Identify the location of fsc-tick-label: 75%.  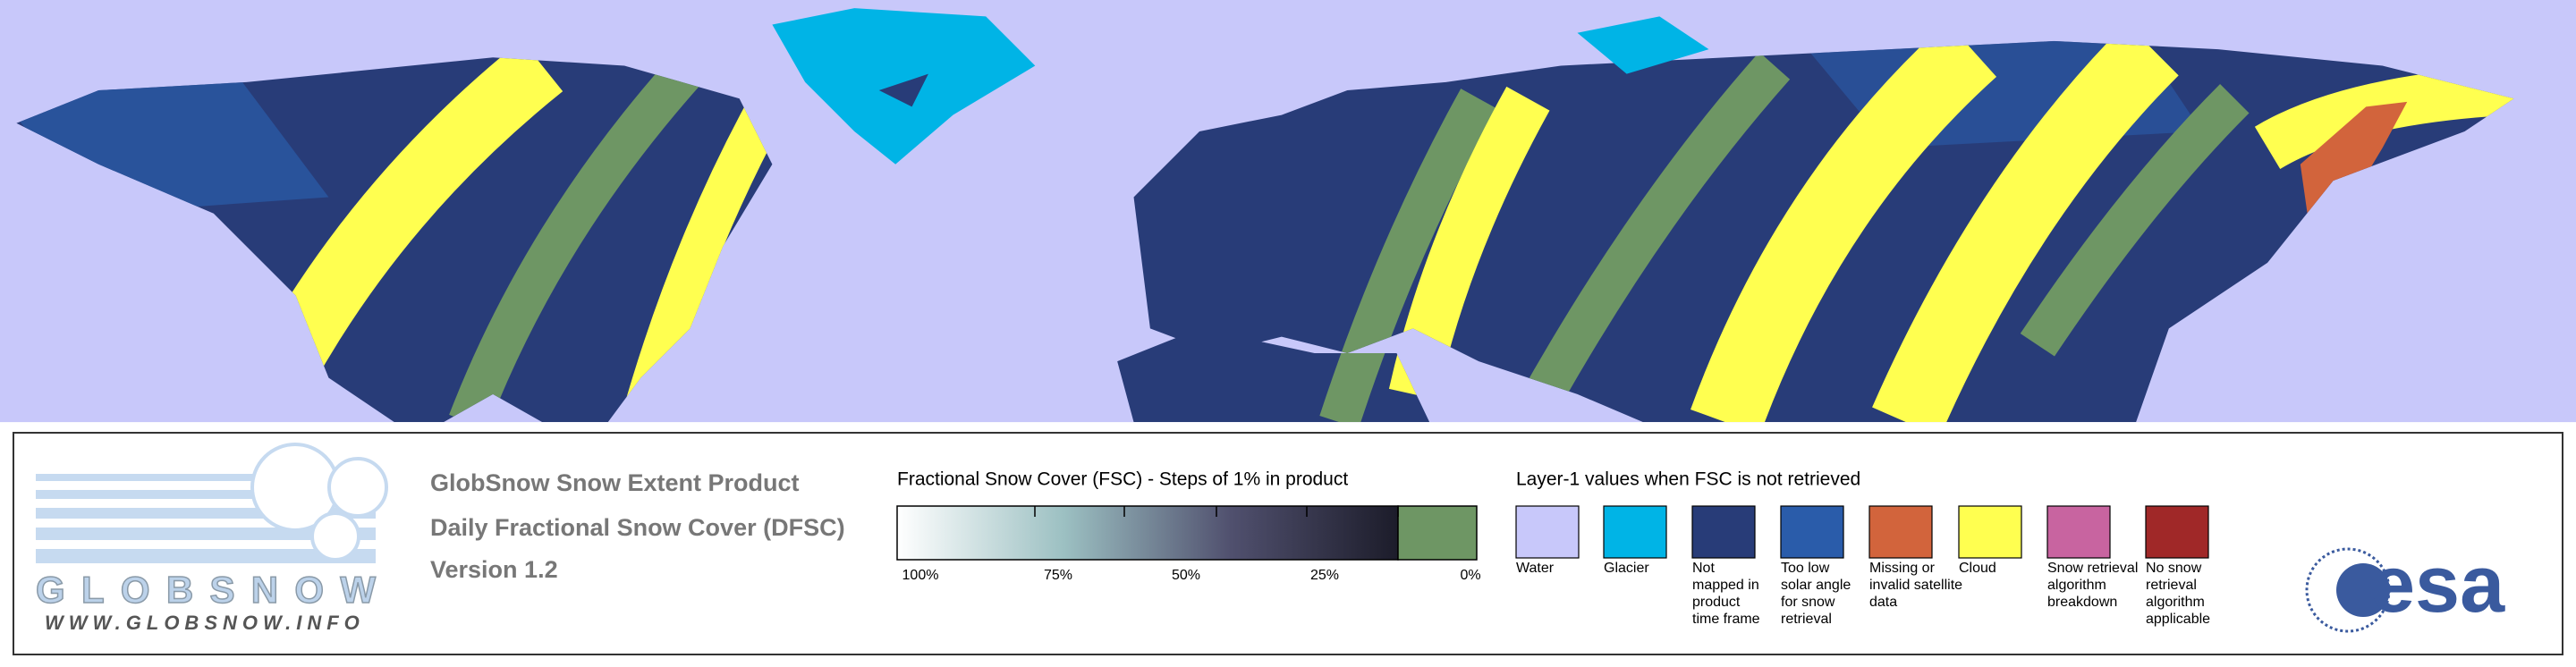
(1058, 575).